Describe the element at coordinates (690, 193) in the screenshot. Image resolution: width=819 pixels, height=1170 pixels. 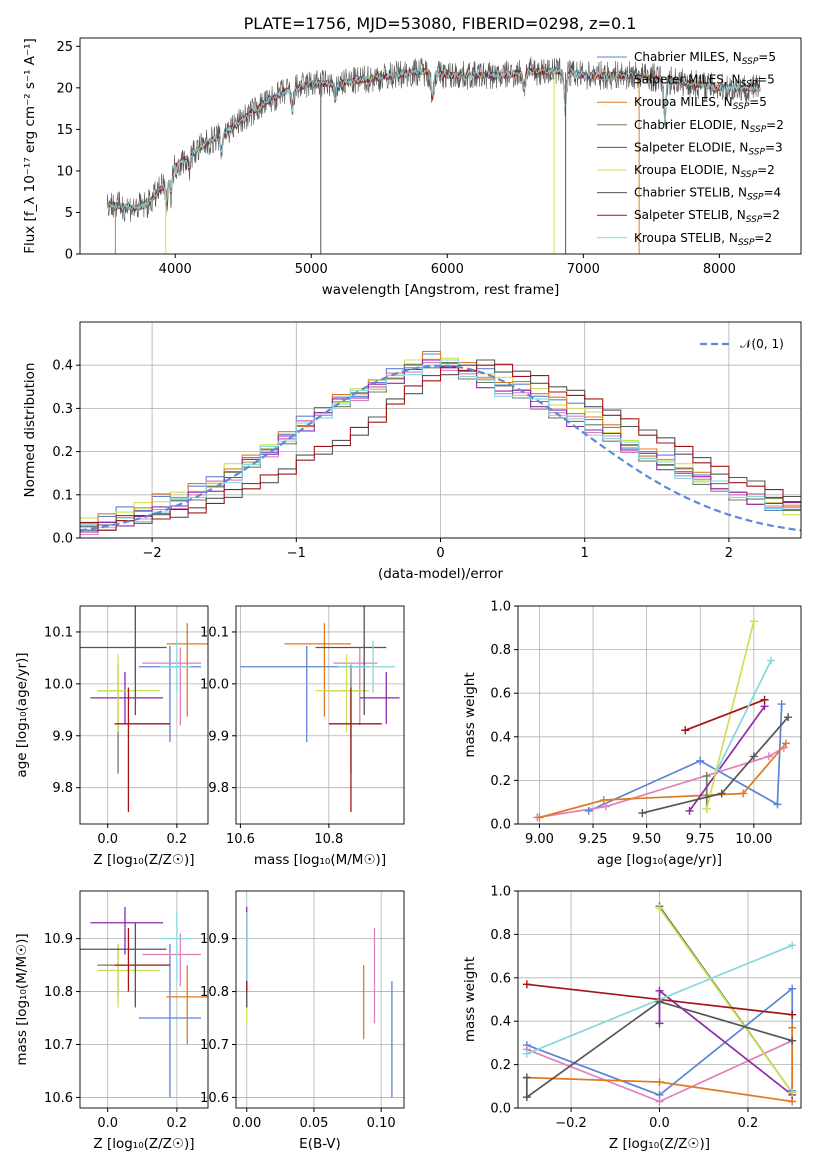
I see `legend-text: Chabrier STELIB, N` at that location.